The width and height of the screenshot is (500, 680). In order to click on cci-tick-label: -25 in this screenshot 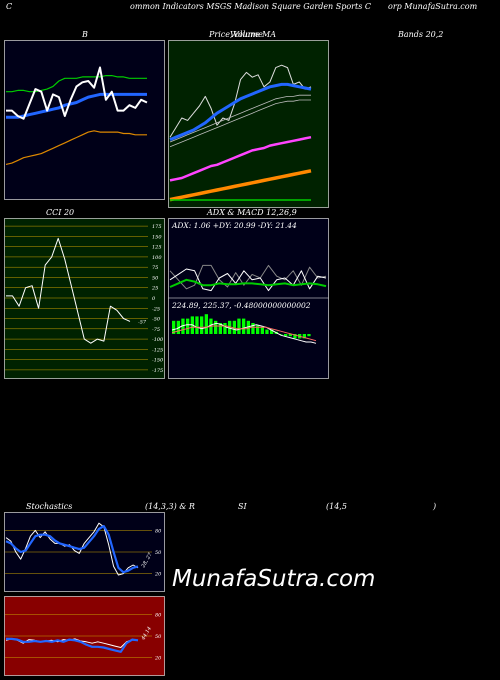, I will do `click(156, 309)`.